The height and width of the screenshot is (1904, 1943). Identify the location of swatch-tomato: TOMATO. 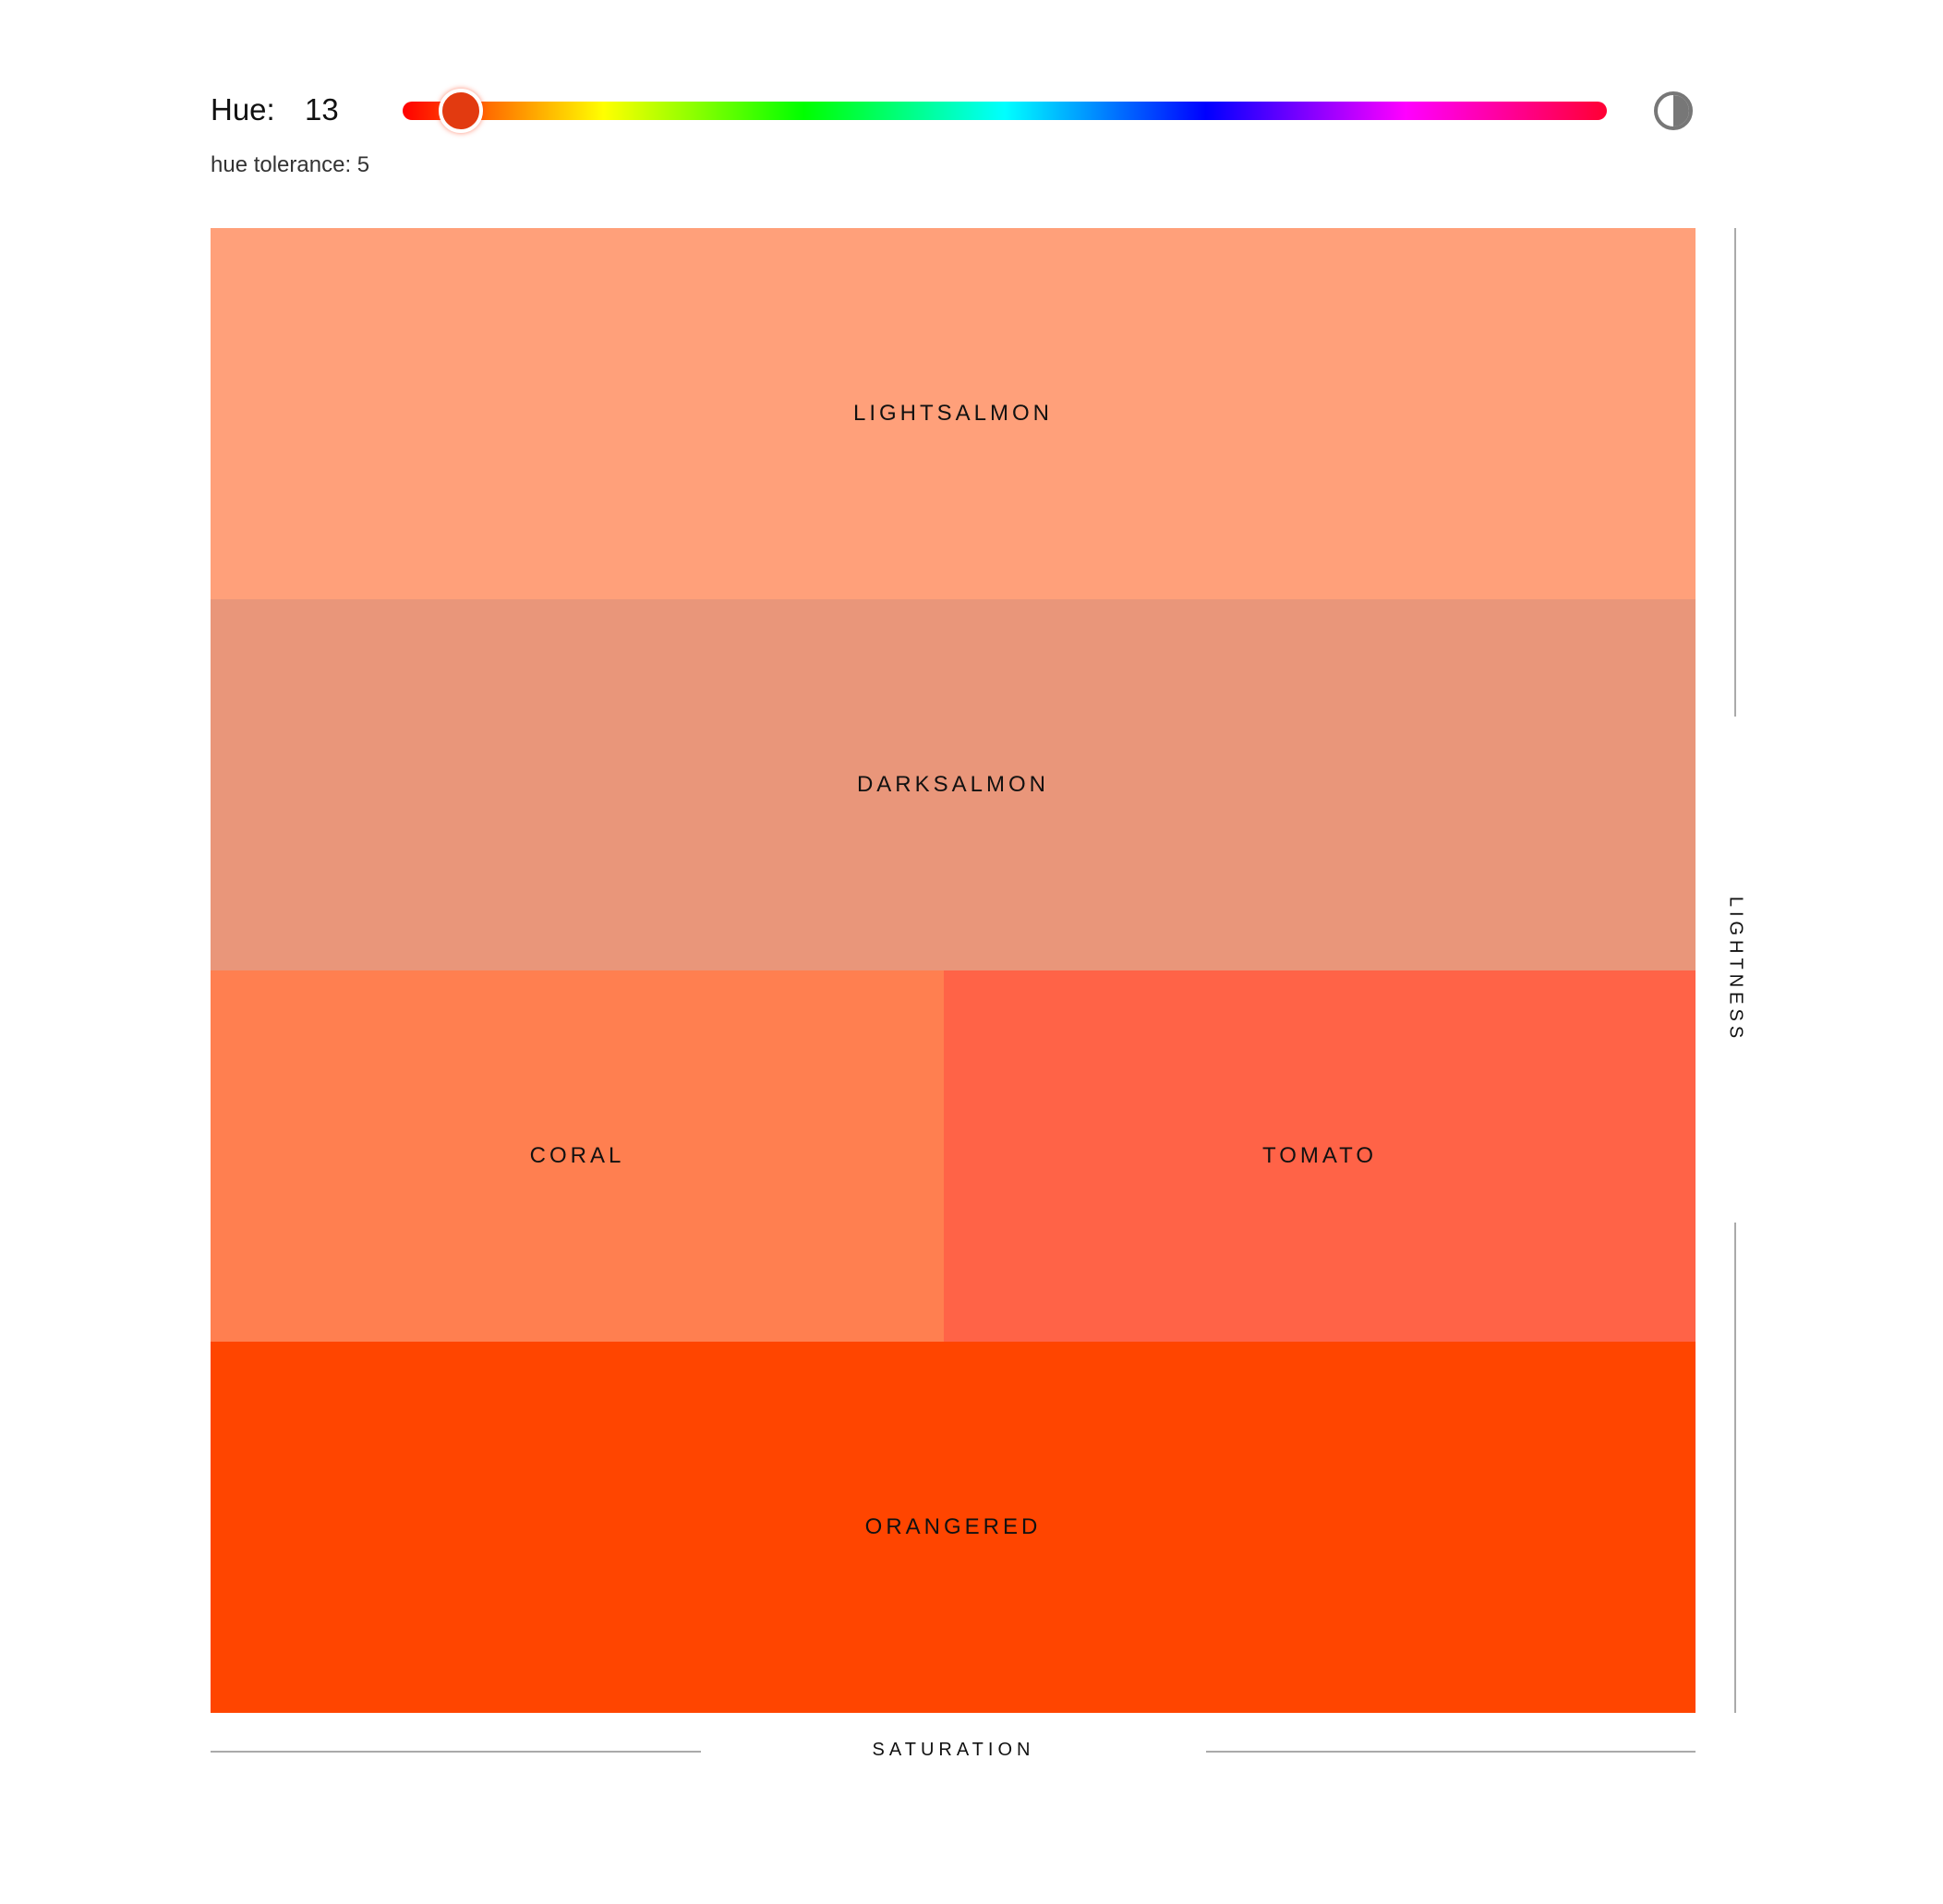
(1320, 1156).